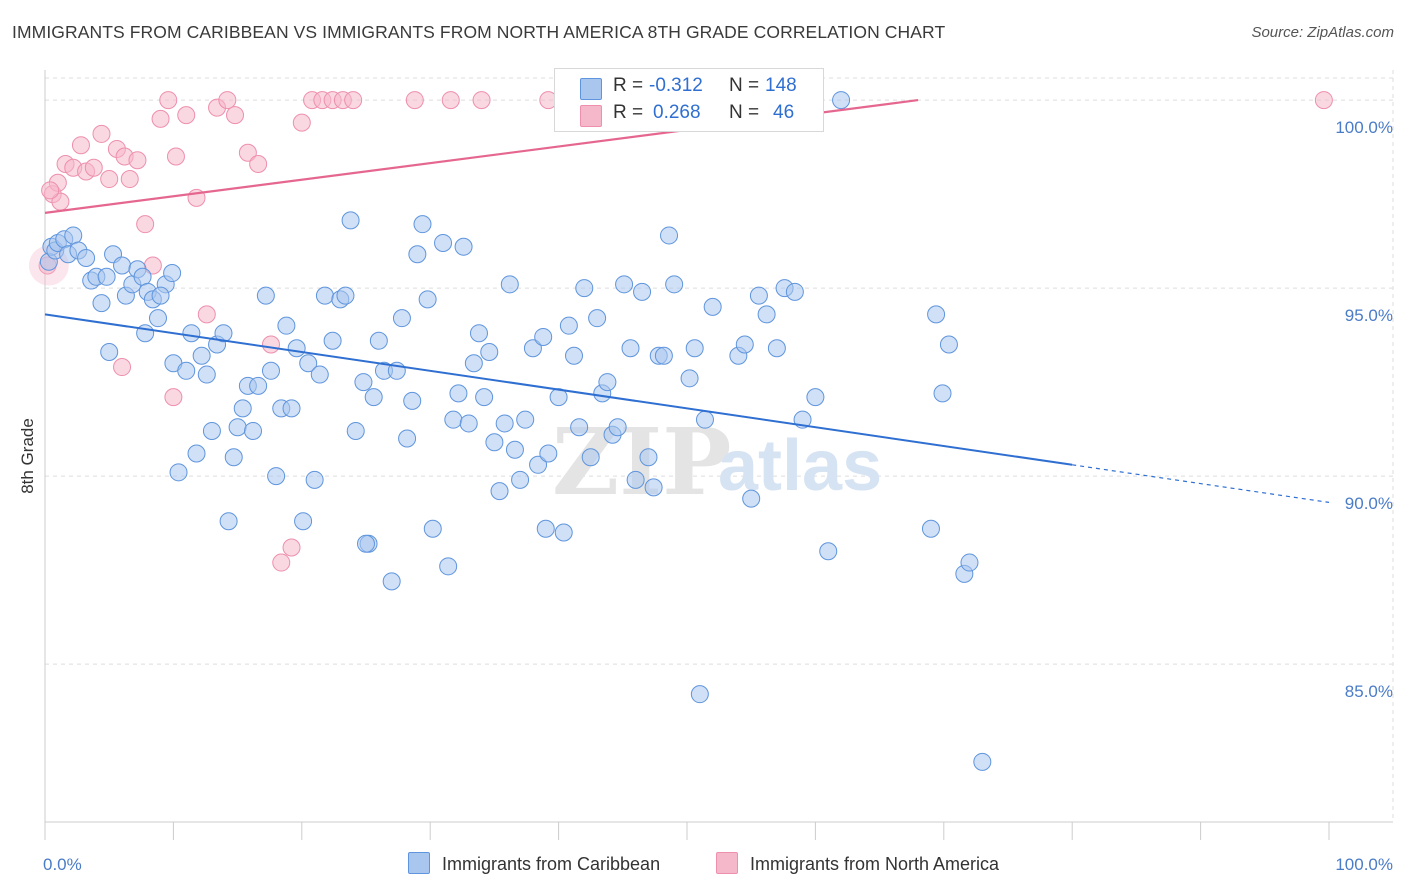  I want to click on legend-row-north-america: R = 0.268 N = 46, so click(689, 114).